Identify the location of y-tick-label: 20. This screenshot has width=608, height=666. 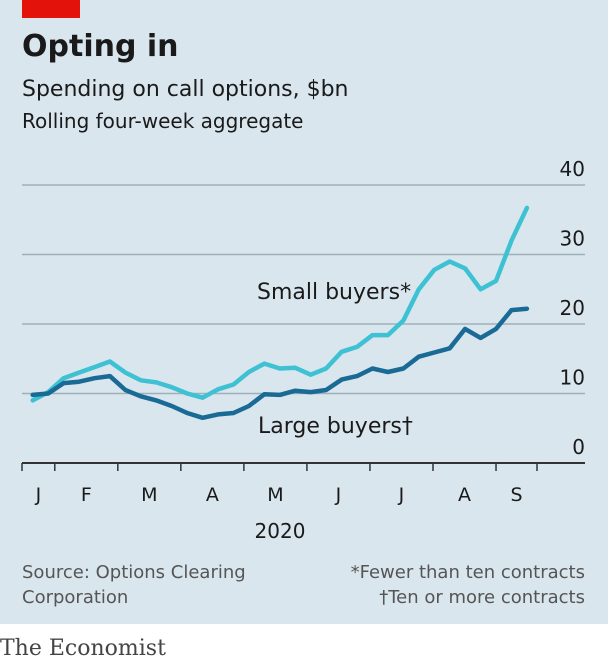
(572, 308).